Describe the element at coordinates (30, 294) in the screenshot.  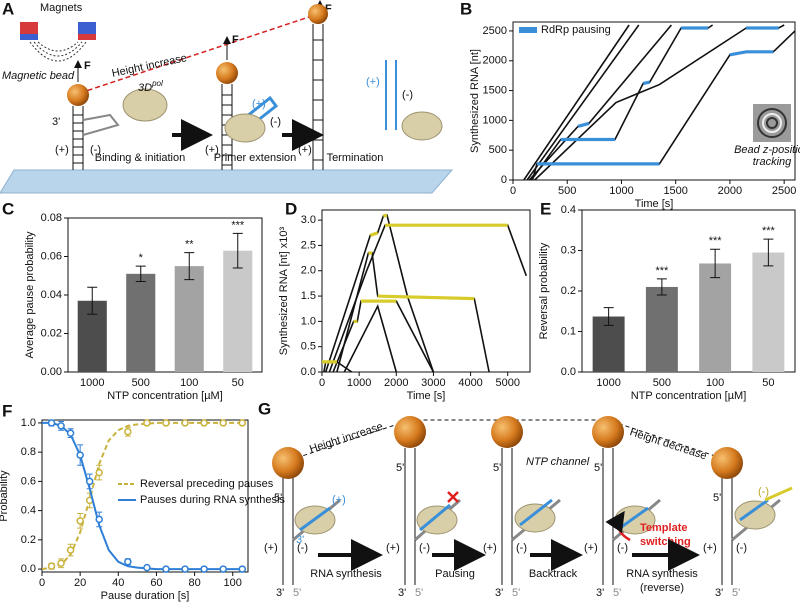
I see `y-axis-label: Average pause probability` at that location.